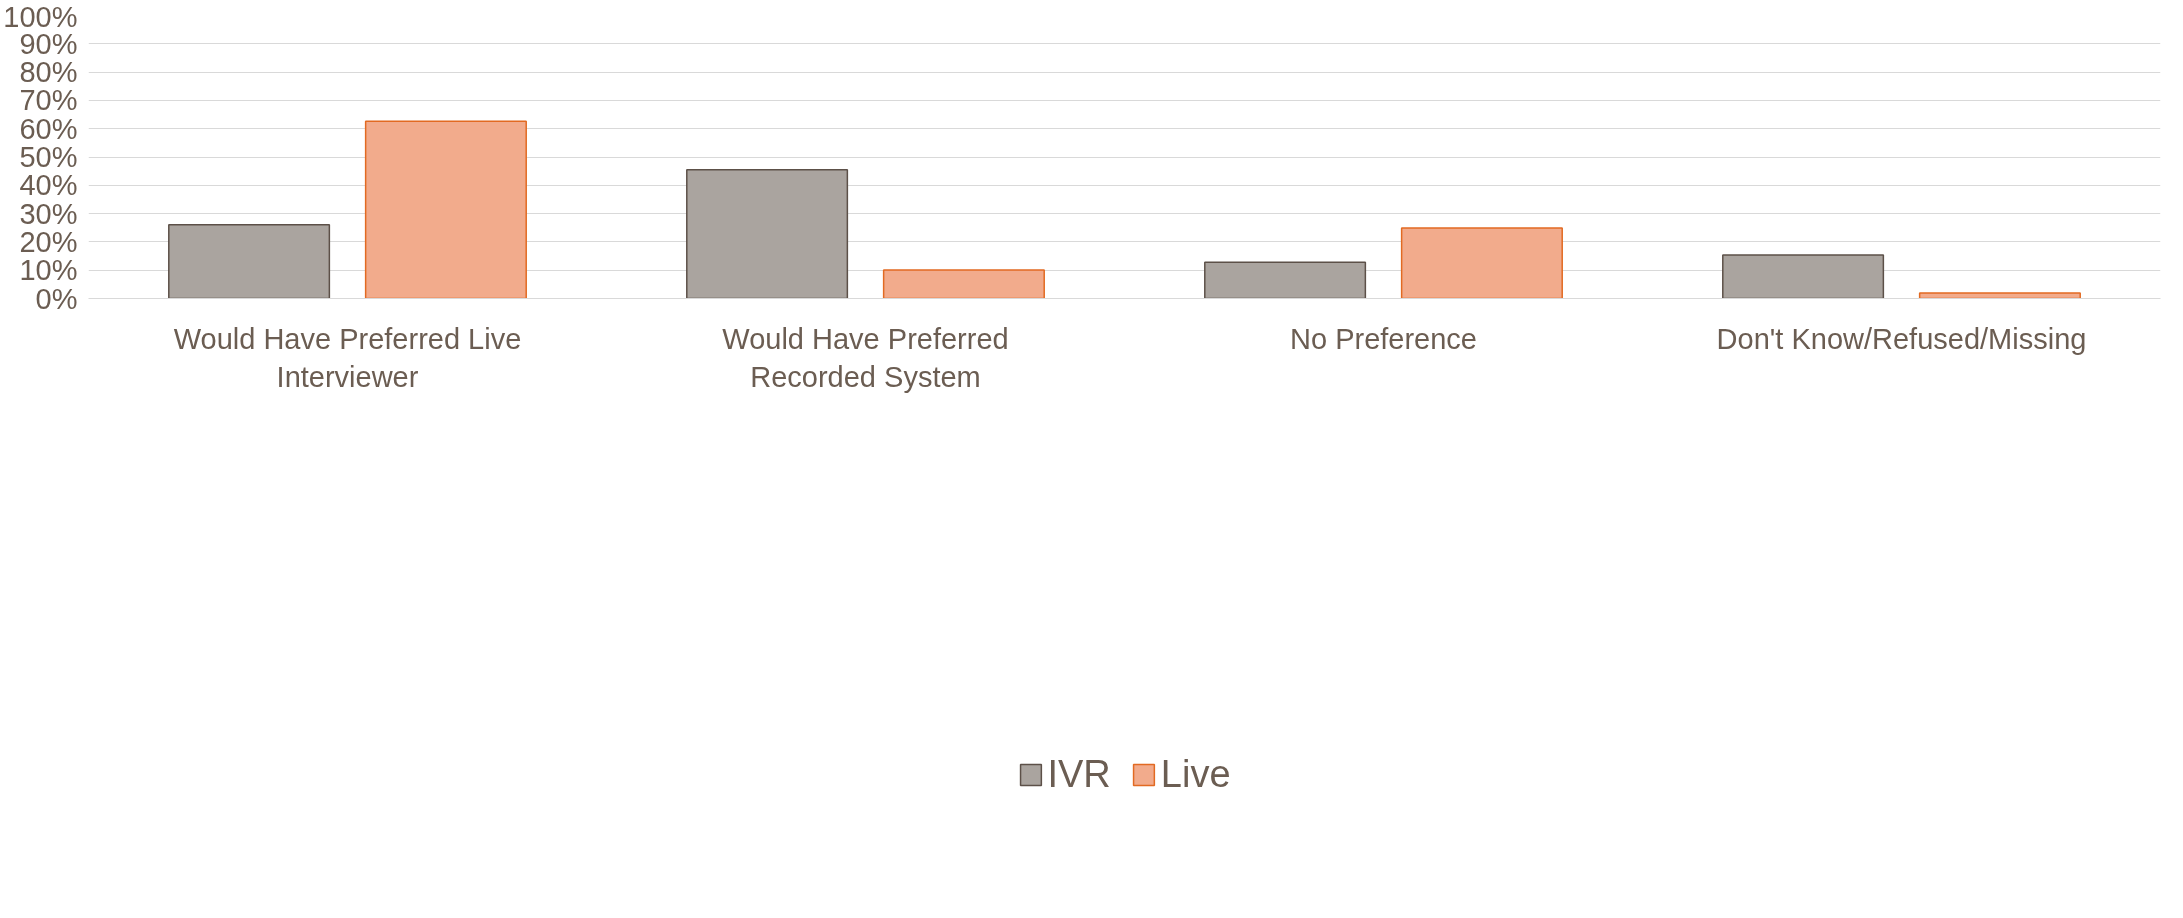 The width and height of the screenshot is (2183, 918). Describe the element at coordinates (347, 357) in the screenshot. I see `x-tick-label: Would Have Preferred Live Interviewer` at that location.